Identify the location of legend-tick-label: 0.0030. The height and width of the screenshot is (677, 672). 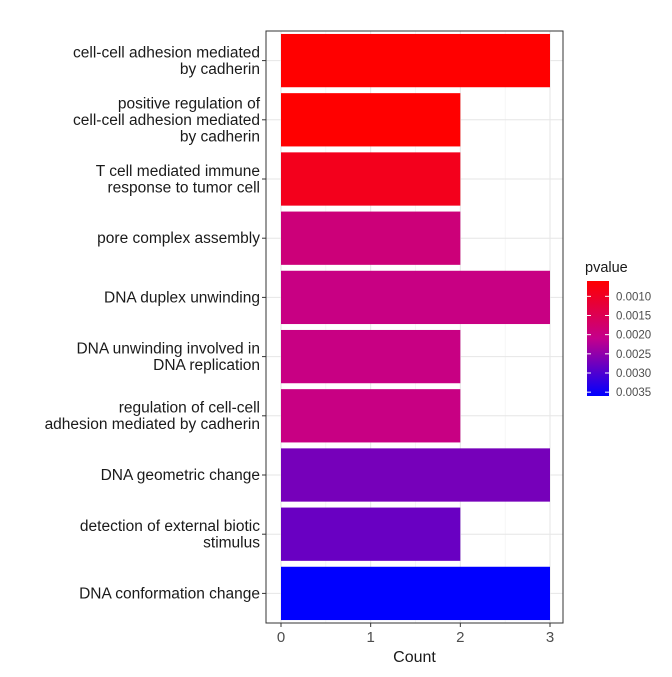
(633, 374).